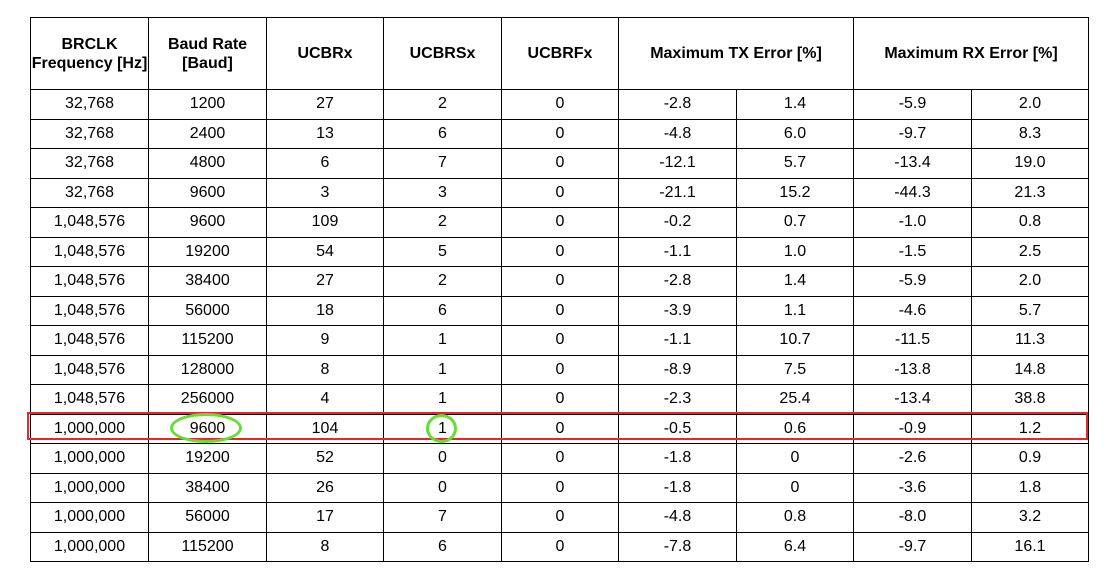 Image resolution: width=1106 pixels, height=580 pixels. What do you see at coordinates (325, 310) in the screenshot?
I see `cell-ucbrx: 18` at bounding box center [325, 310].